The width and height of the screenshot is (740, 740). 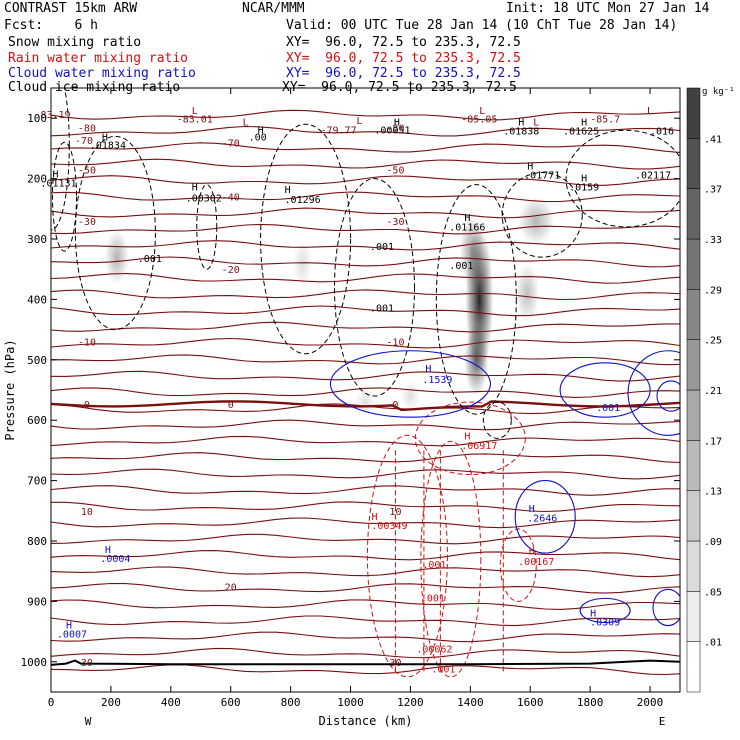 I want to click on value-annotation: .00349, so click(x=389, y=526).